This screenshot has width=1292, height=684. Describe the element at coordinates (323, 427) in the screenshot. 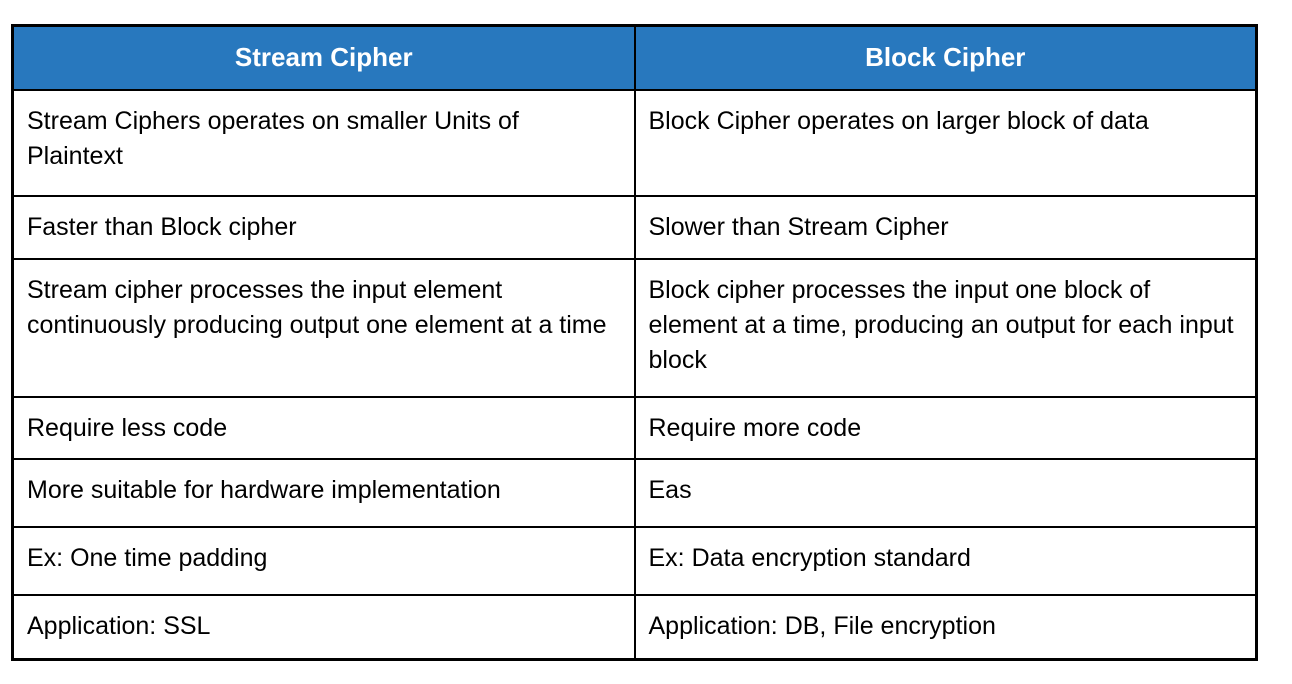

I see `table-cell-stream: Require less code` at that location.